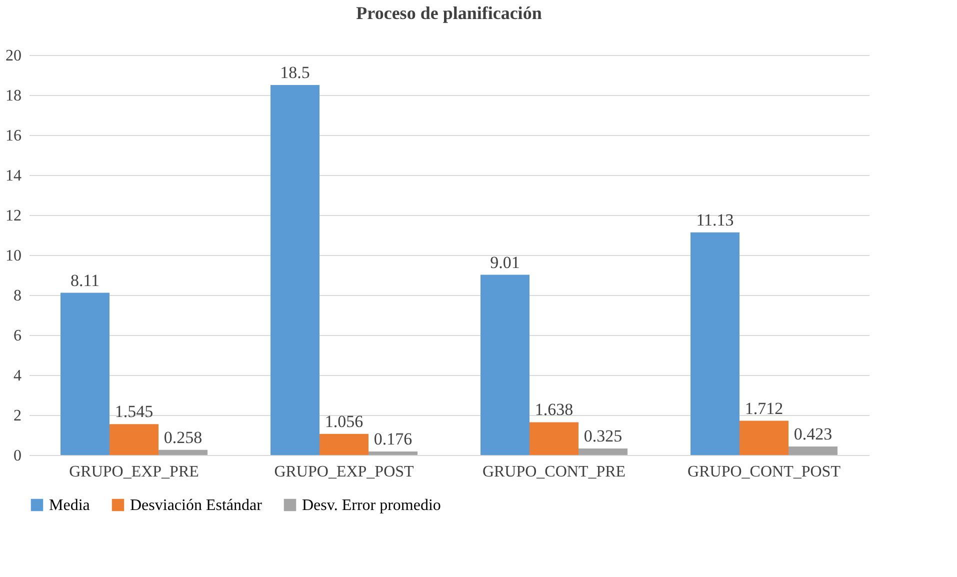 The height and width of the screenshot is (577, 957). What do you see at coordinates (134, 412) in the screenshot?
I see `data-label: 1.545` at bounding box center [134, 412].